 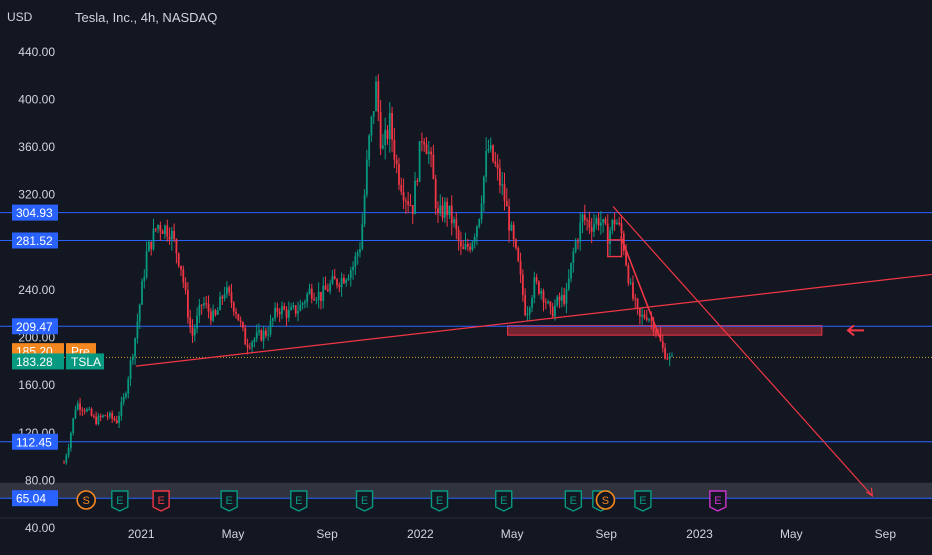 What do you see at coordinates (36, 147) in the screenshot?
I see `y-tick-label: 360.00` at bounding box center [36, 147].